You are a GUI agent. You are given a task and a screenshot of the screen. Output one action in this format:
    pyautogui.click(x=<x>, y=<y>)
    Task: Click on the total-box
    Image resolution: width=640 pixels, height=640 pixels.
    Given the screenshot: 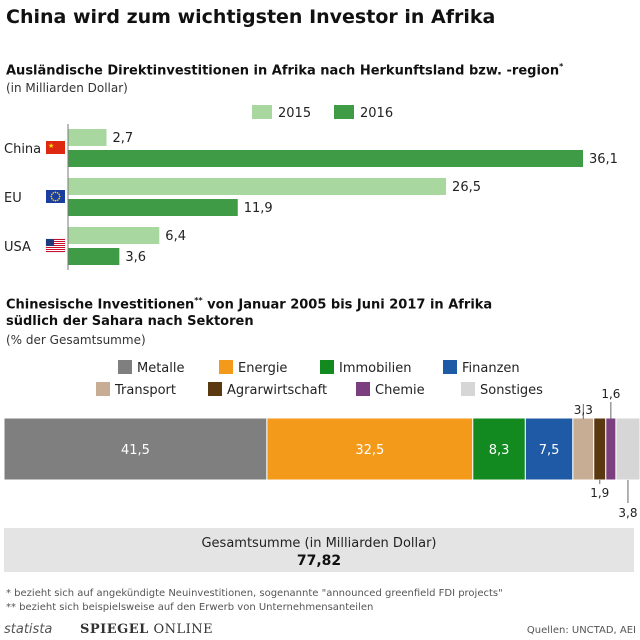 What is the action you would take?
    pyautogui.click(x=319, y=550)
    